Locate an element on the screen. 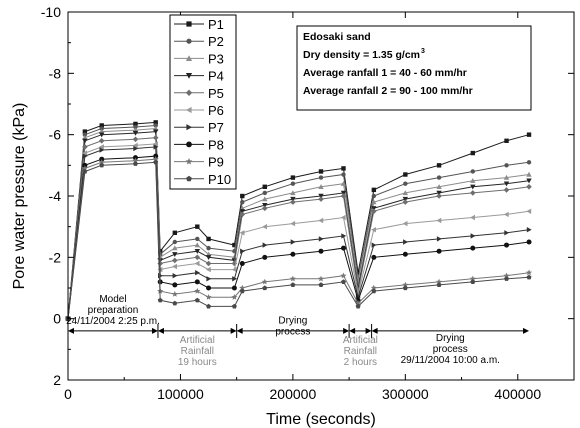 Image resolution: width=580 pixels, height=428 pixels. legend-item-p7: P7 is located at coordinates (199, 127).